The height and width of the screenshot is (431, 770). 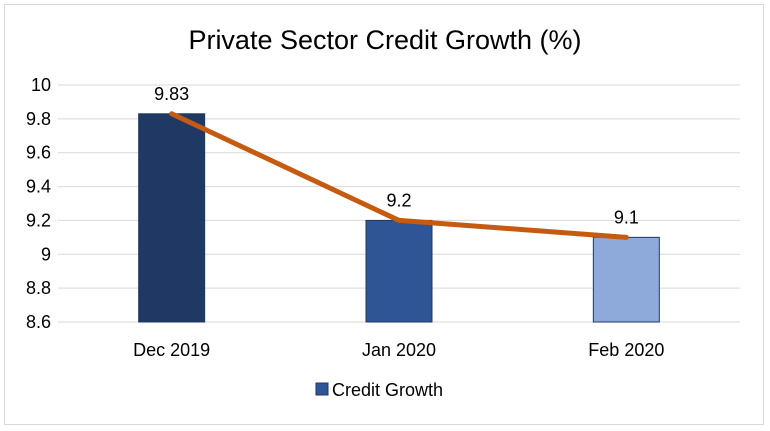 I want to click on y-tick-label: 10, so click(x=41, y=85).